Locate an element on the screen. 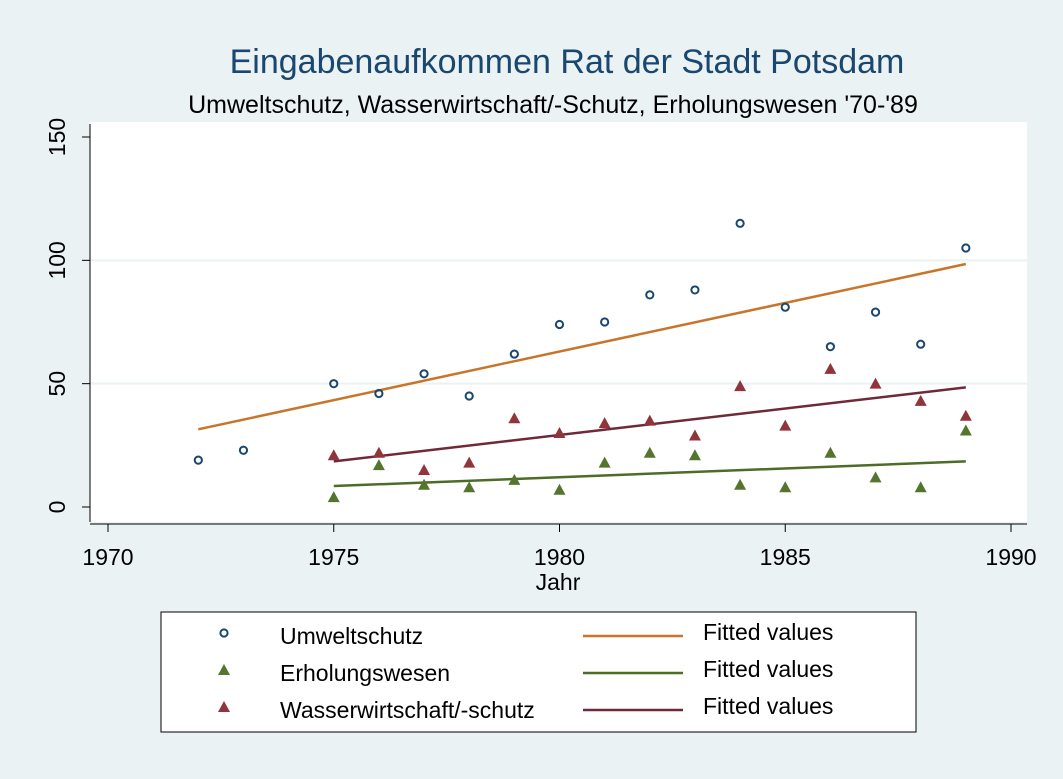 The height and width of the screenshot is (779, 1063). x-axis-ticks: 1970 1975 1980 1985 1990 is located at coordinates (559, 547).